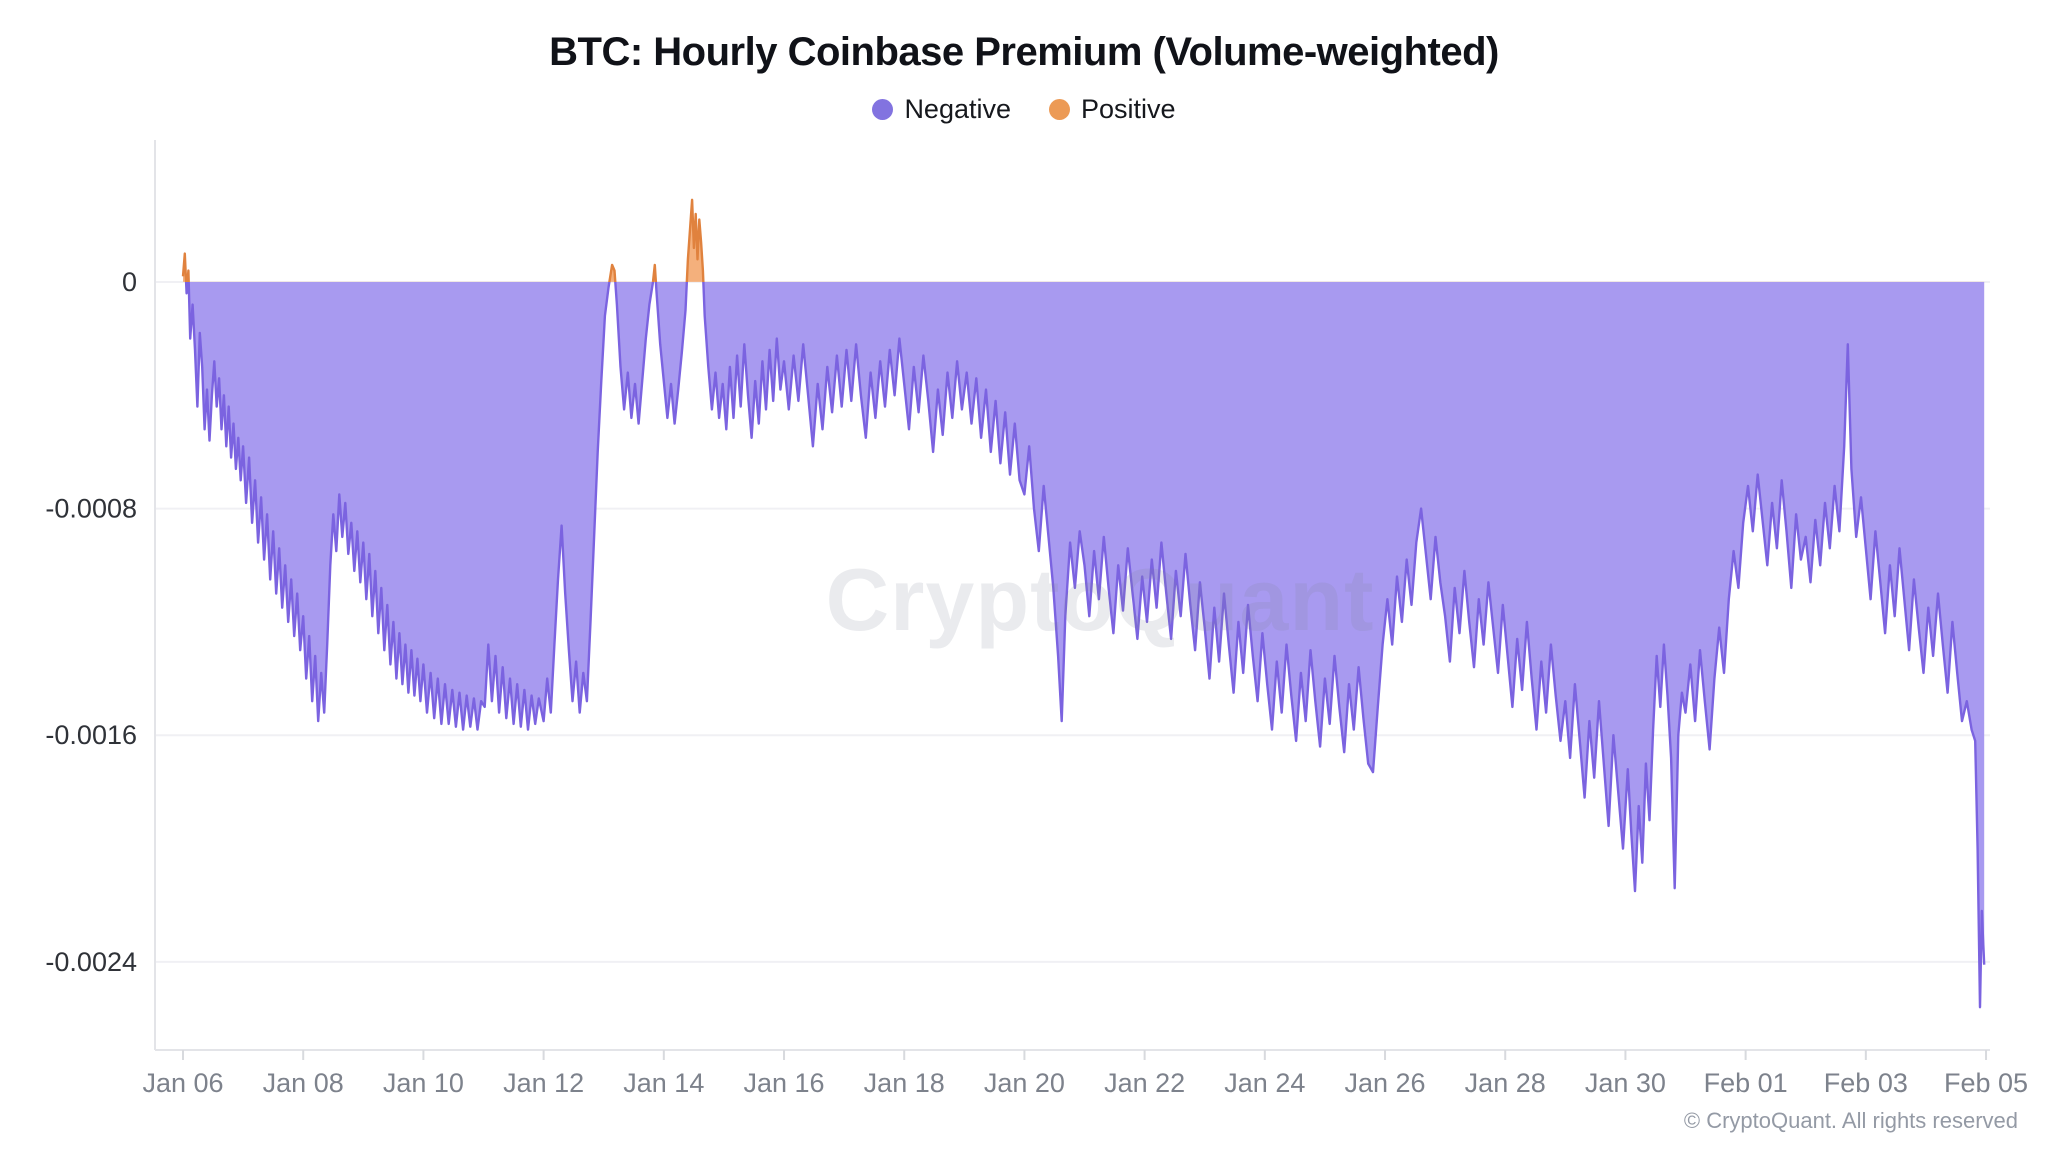 The image size is (2048, 1152). Describe the element at coordinates (1024, 1083) in the screenshot. I see `x-axis-tick-label: Jan 20` at that location.